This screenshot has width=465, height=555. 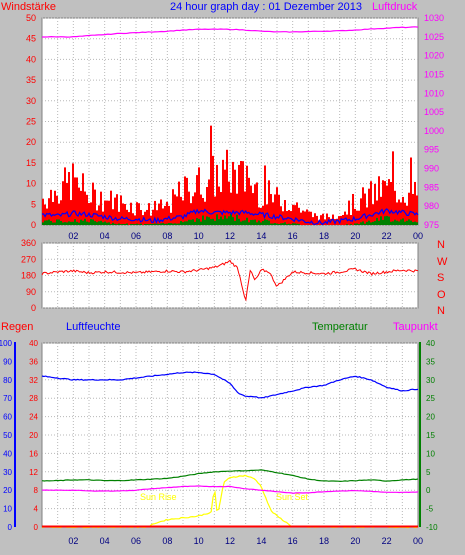 I want to click on y-tick-label-right: 1030, so click(x=434, y=18).